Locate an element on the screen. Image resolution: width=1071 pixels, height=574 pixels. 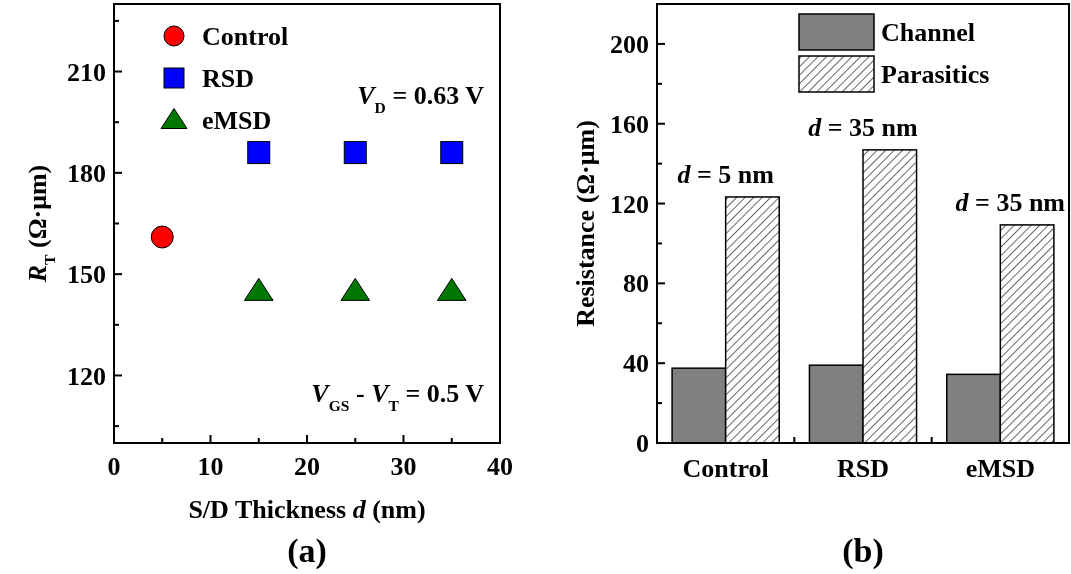
x-tick-label: 30 is located at coordinates (403, 466).